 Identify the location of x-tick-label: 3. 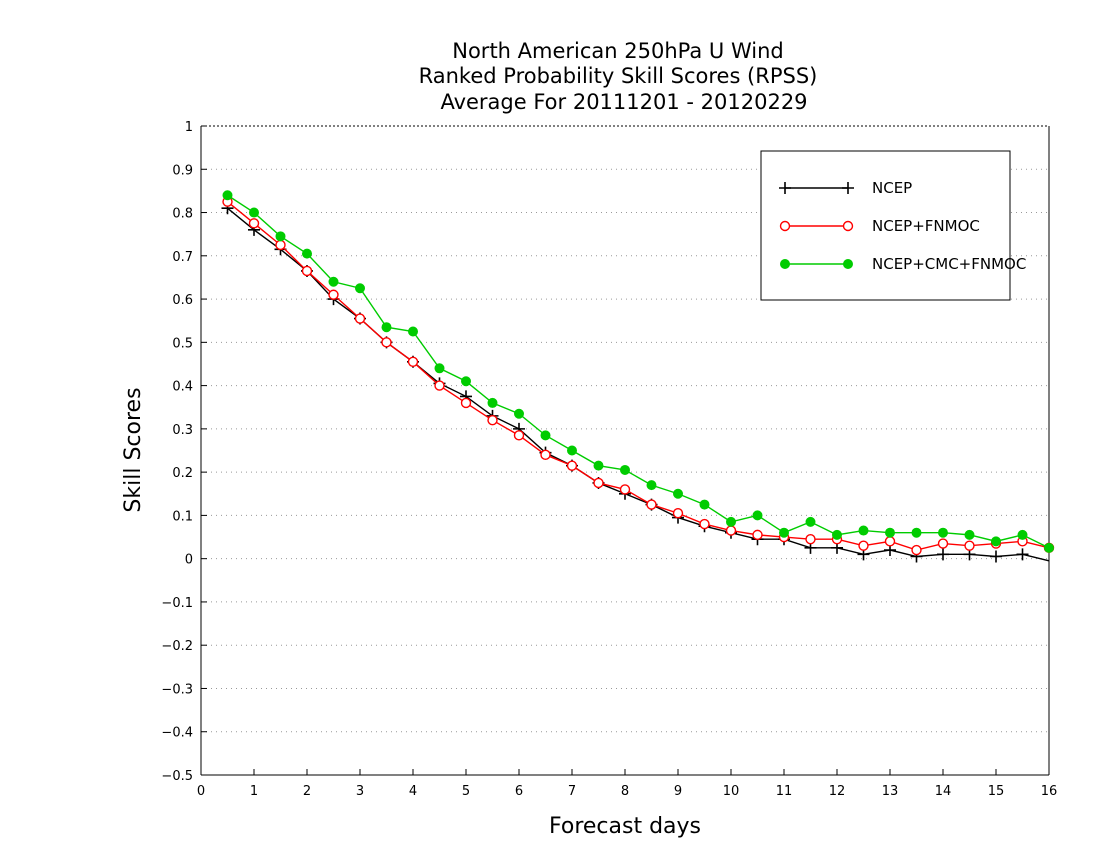
(360, 791).